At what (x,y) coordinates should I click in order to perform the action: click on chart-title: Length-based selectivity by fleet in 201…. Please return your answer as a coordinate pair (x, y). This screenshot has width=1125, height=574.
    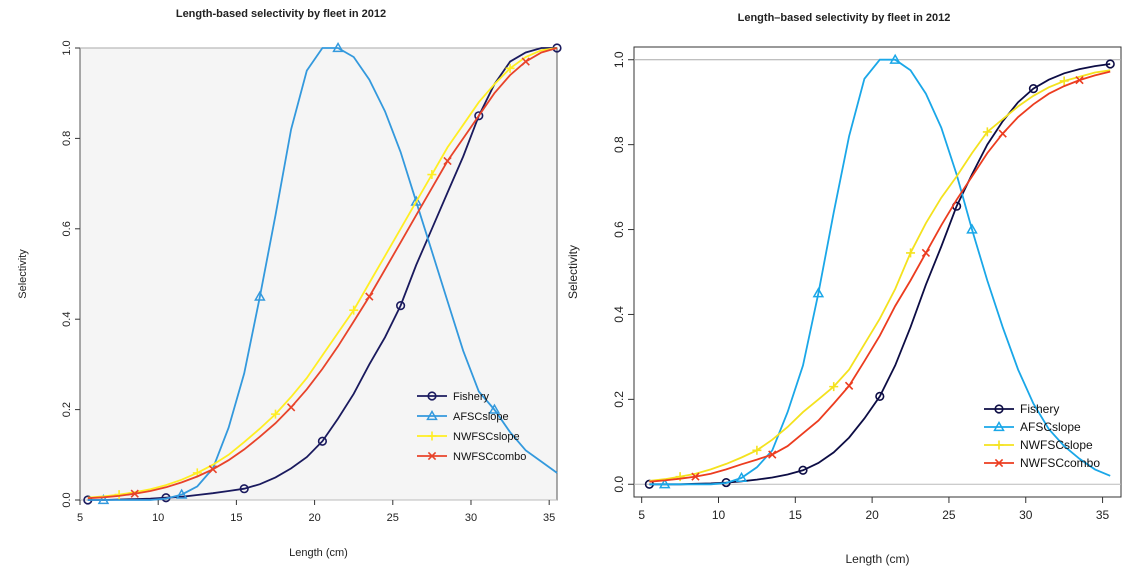
    Looking at the image, I should click on (281, 14).